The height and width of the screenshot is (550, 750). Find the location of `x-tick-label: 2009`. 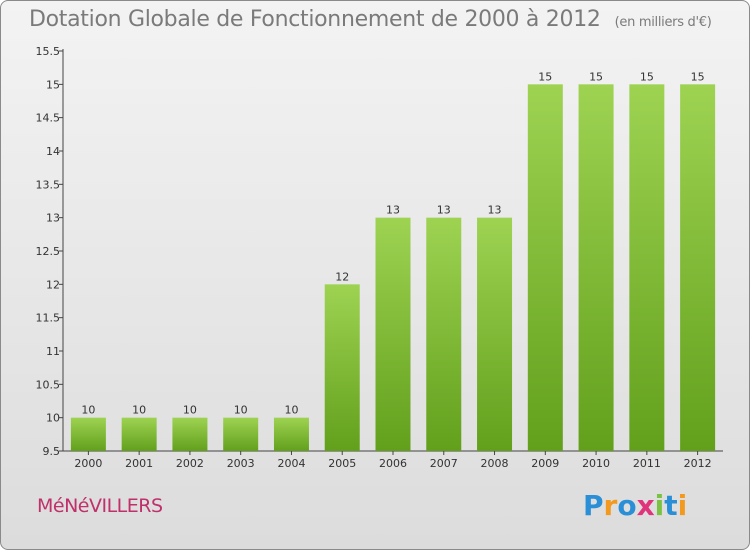

x-tick-label: 2009 is located at coordinates (545, 463).